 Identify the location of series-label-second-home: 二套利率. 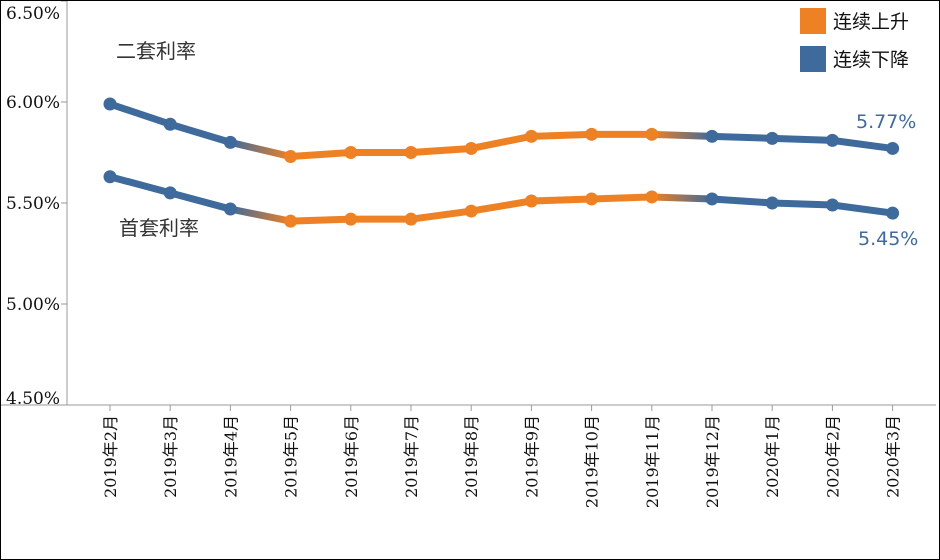
(156, 51).